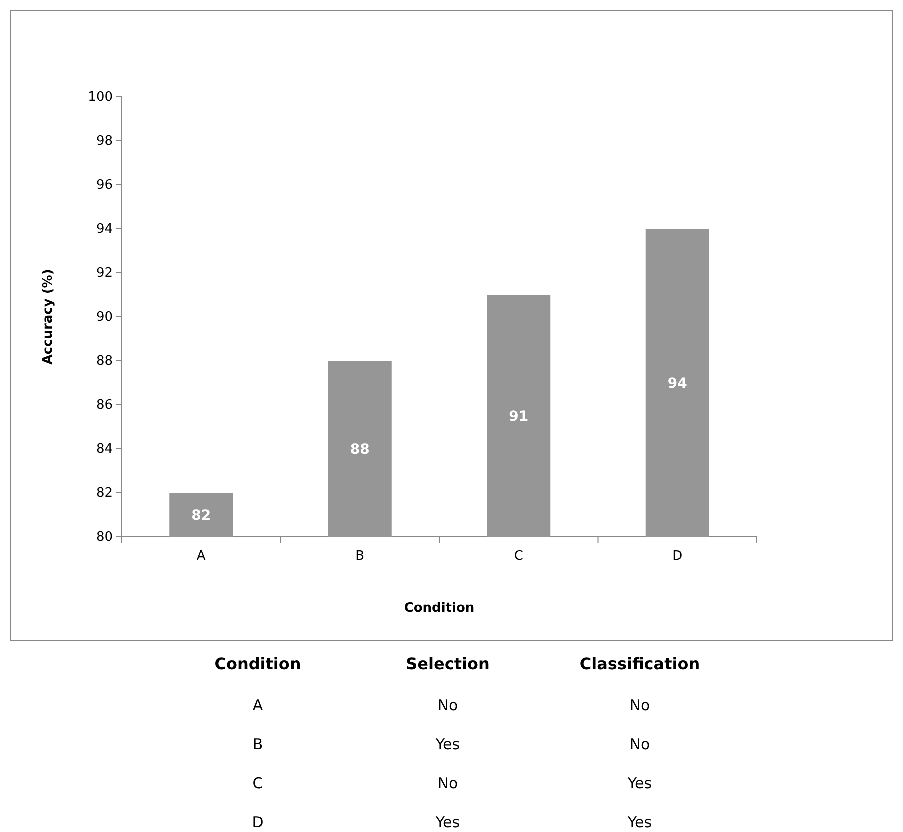 The height and width of the screenshot is (832, 903). Describe the element at coordinates (519, 556) in the screenshot. I see `x-tick-label: C` at that location.